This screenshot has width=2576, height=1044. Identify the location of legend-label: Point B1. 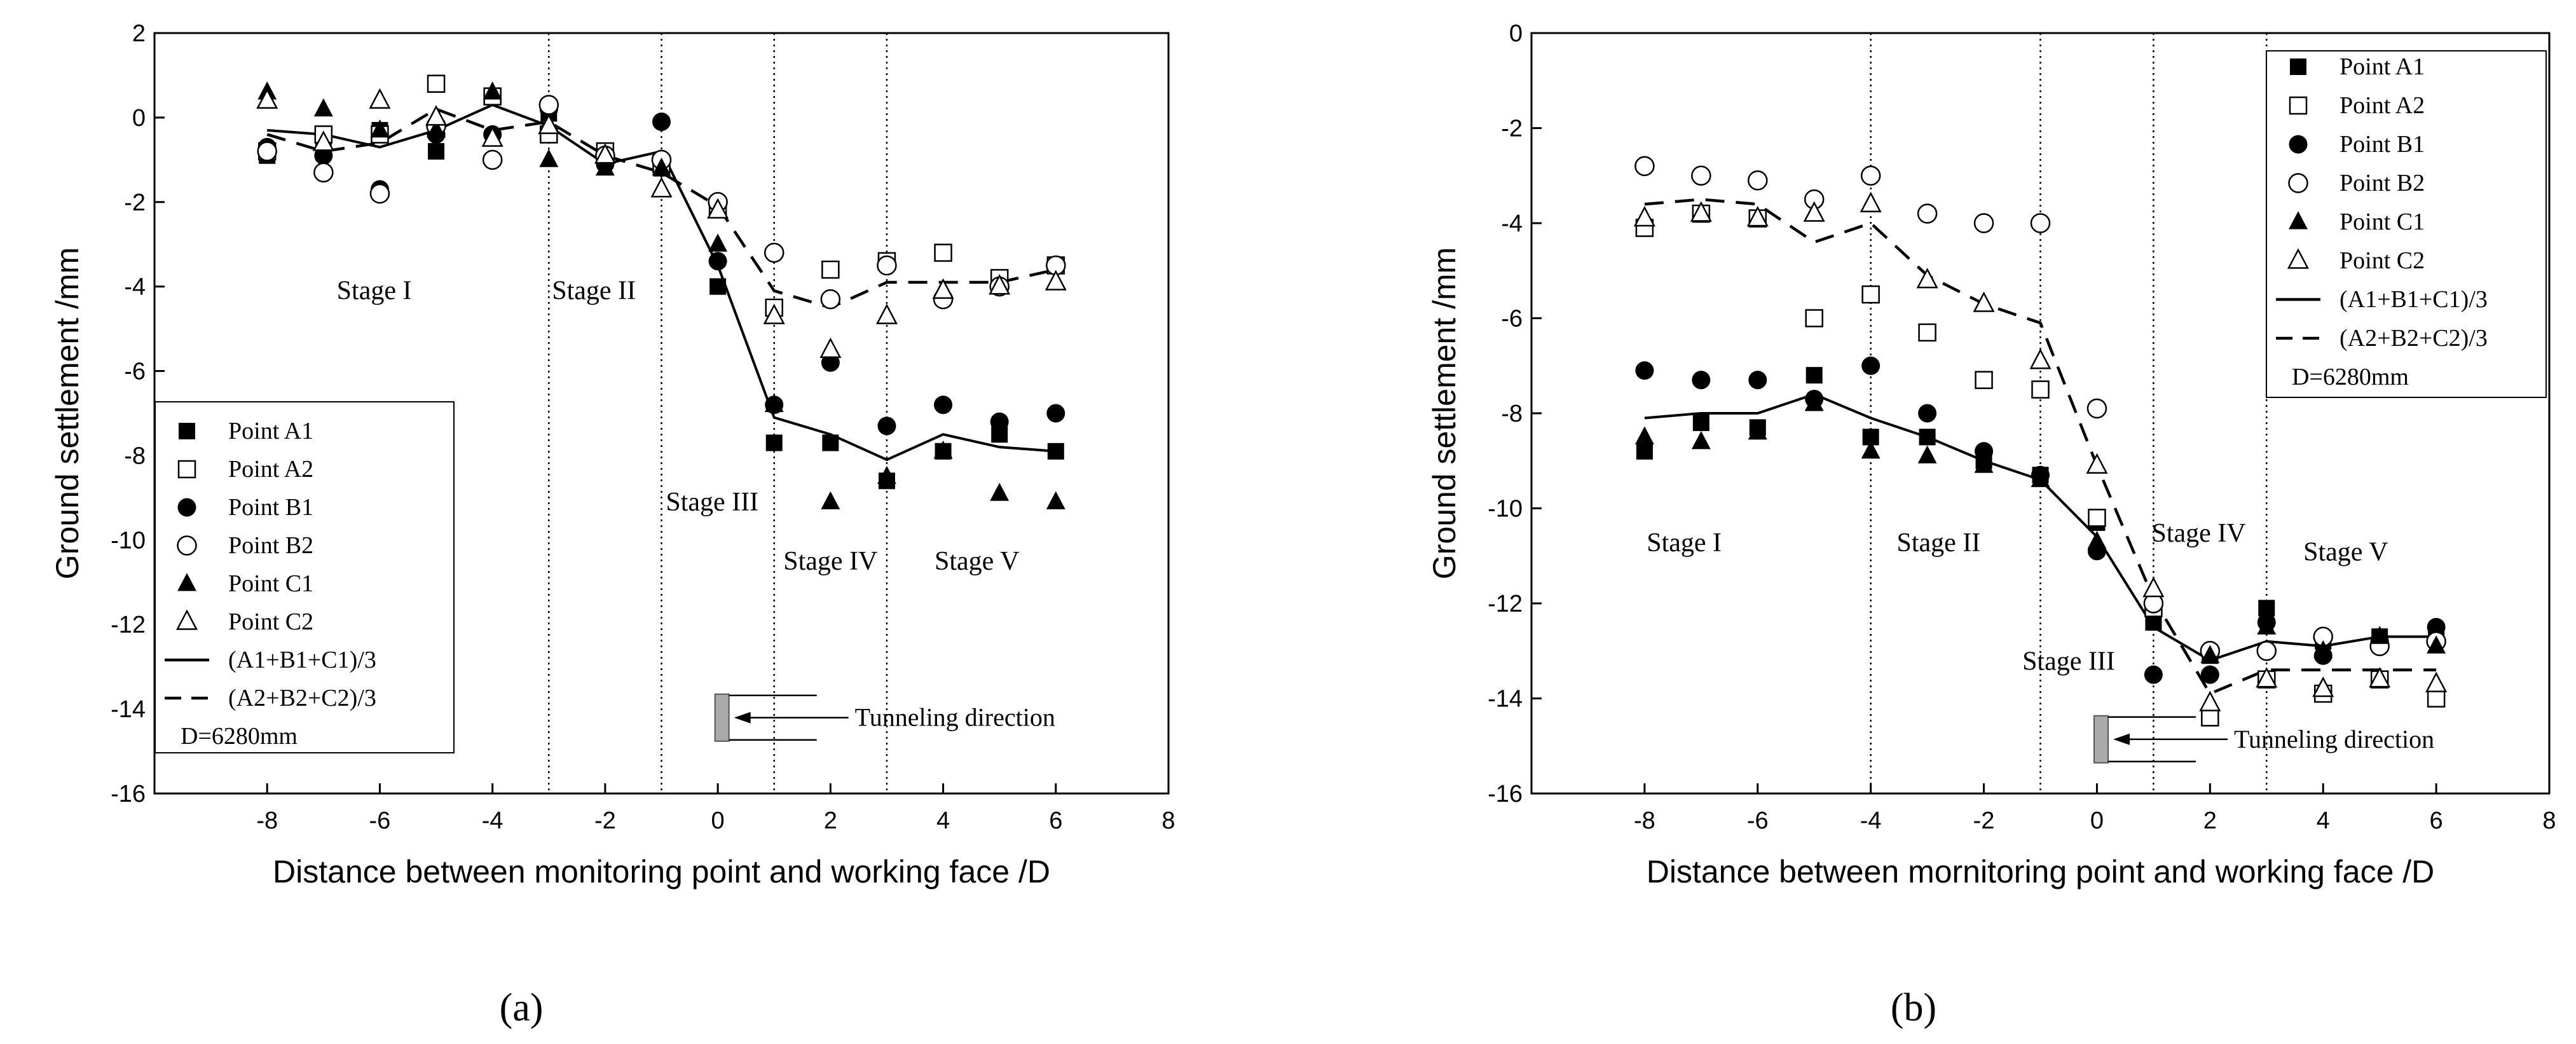
(2382, 144).